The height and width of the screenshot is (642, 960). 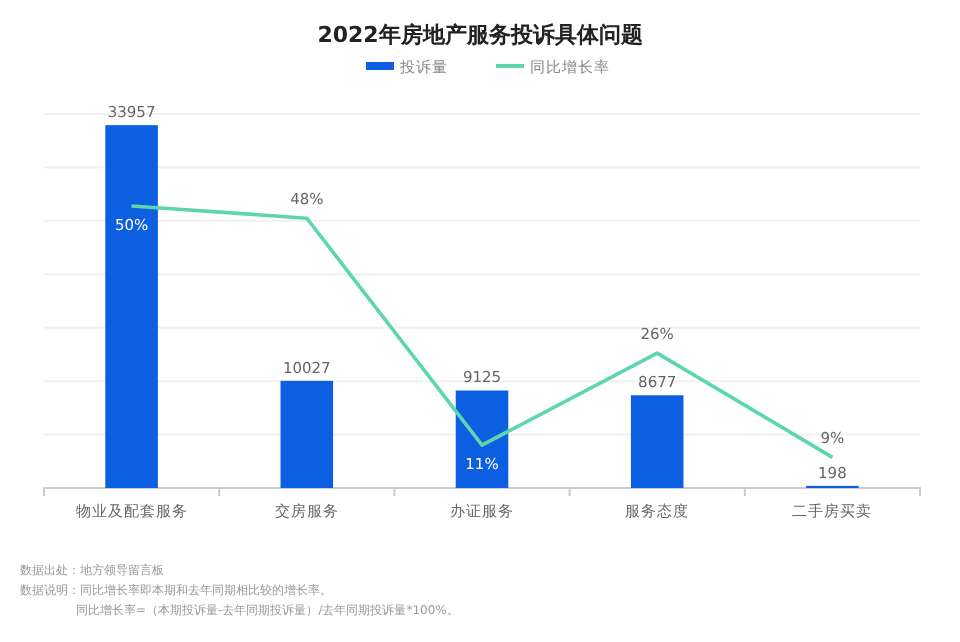 What do you see at coordinates (480, 35) in the screenshot?
I see `chart-title: 2022年房地产服务投诉具体问题` at bounding box center [480, 35].